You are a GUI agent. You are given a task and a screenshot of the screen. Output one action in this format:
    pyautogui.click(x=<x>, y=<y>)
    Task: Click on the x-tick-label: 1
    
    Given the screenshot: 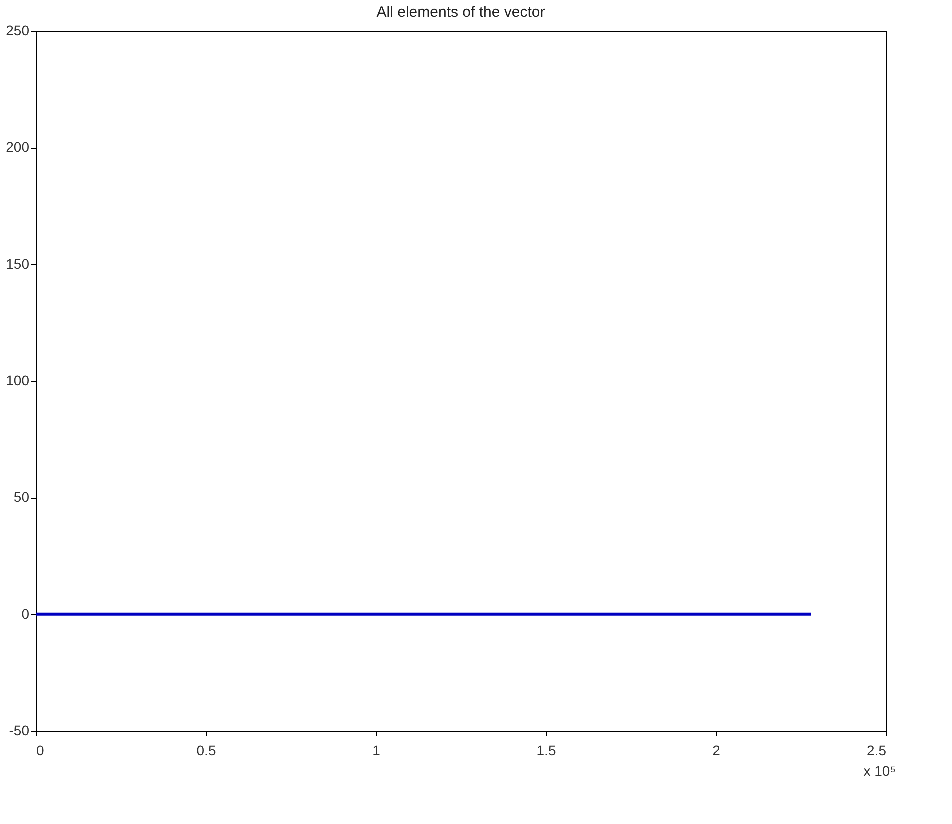 What is the action you would take?
    pyautogui.click(x=376, y=750)
    